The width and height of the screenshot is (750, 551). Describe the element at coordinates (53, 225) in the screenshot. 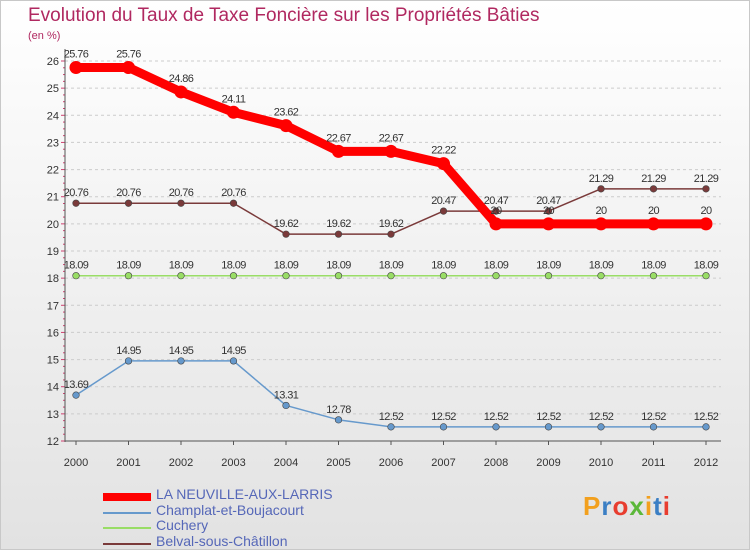

I see `y-tick-label: 20` at that location.